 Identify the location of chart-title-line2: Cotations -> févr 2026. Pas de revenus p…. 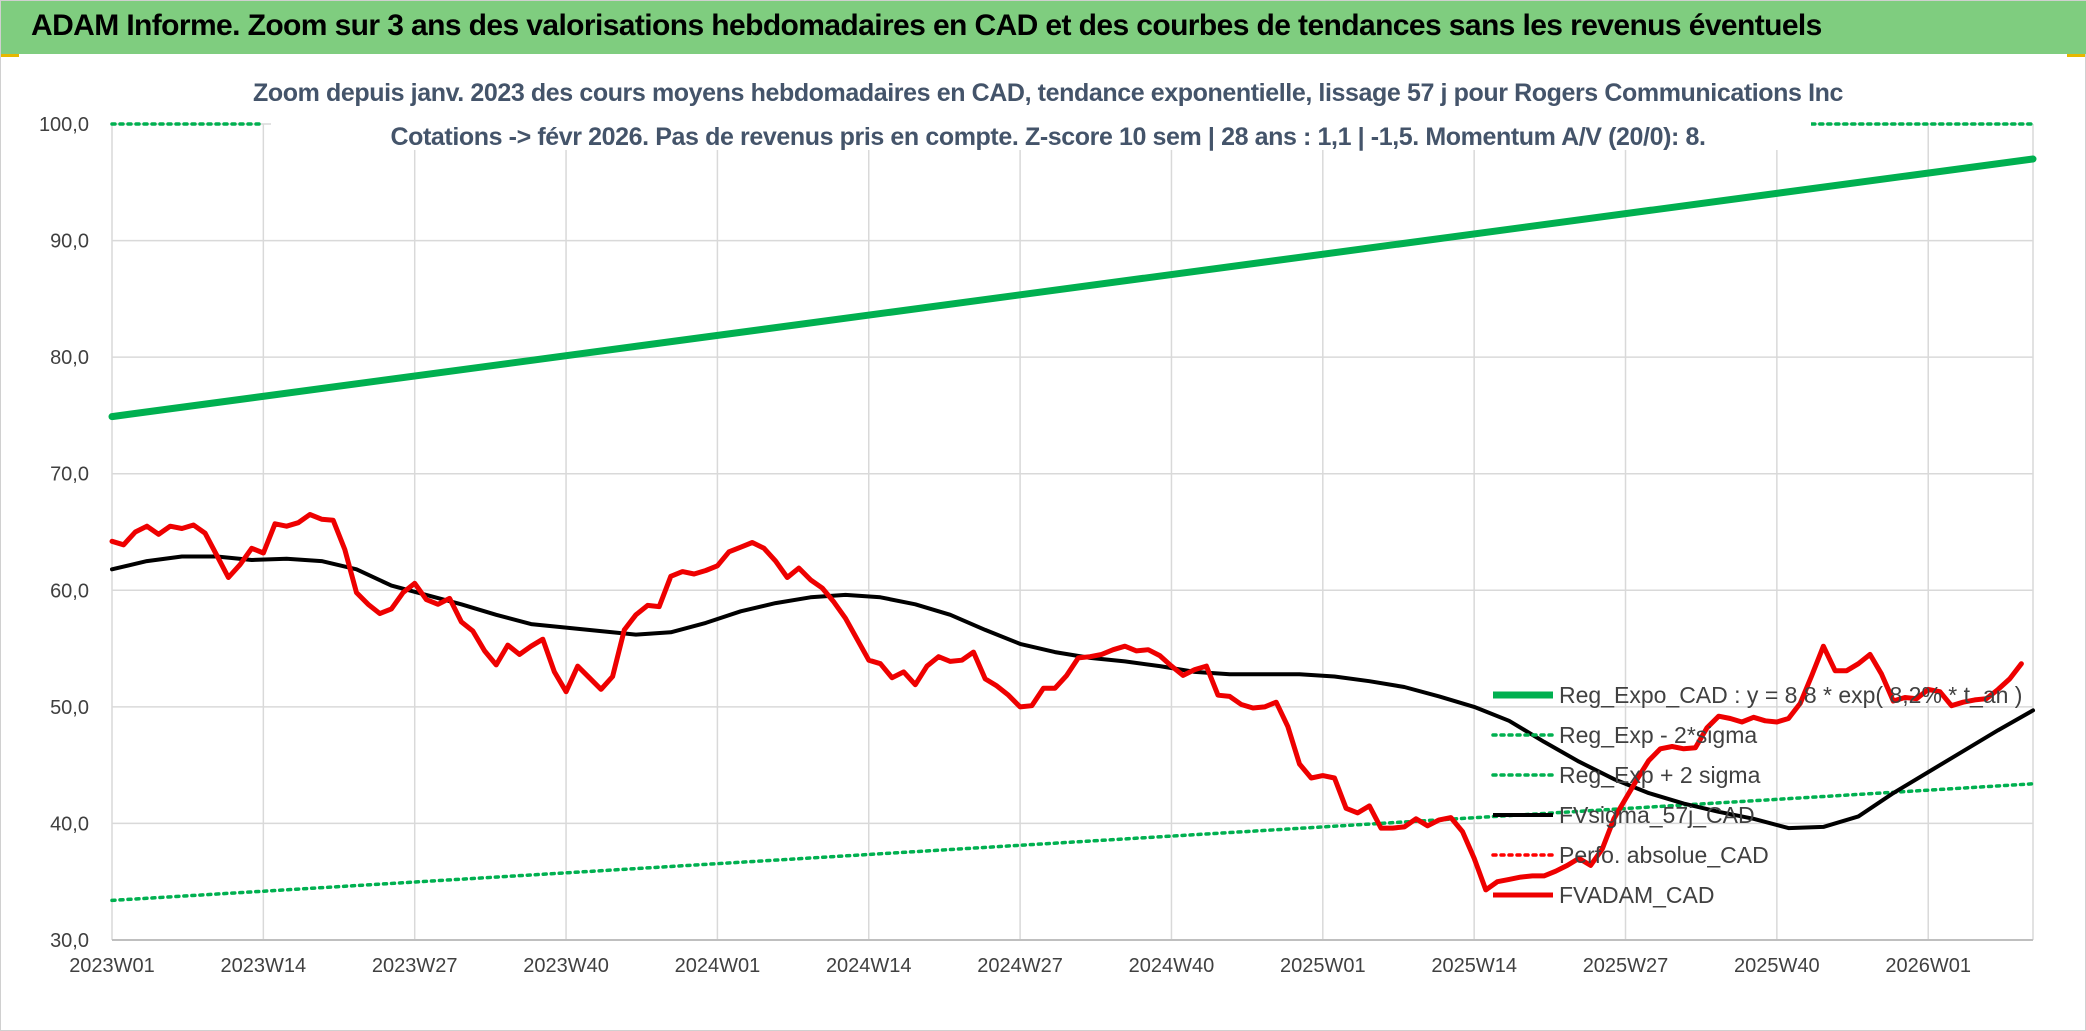
(1047, 137).